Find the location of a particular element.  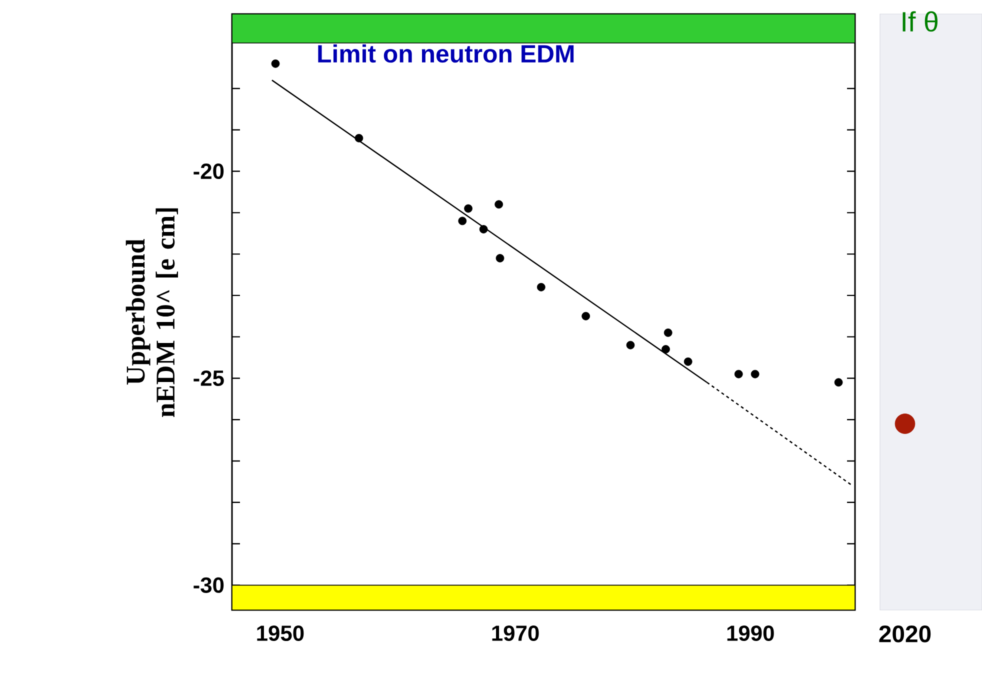

y-tick-label: -25 is located at coordinates (209, 378).